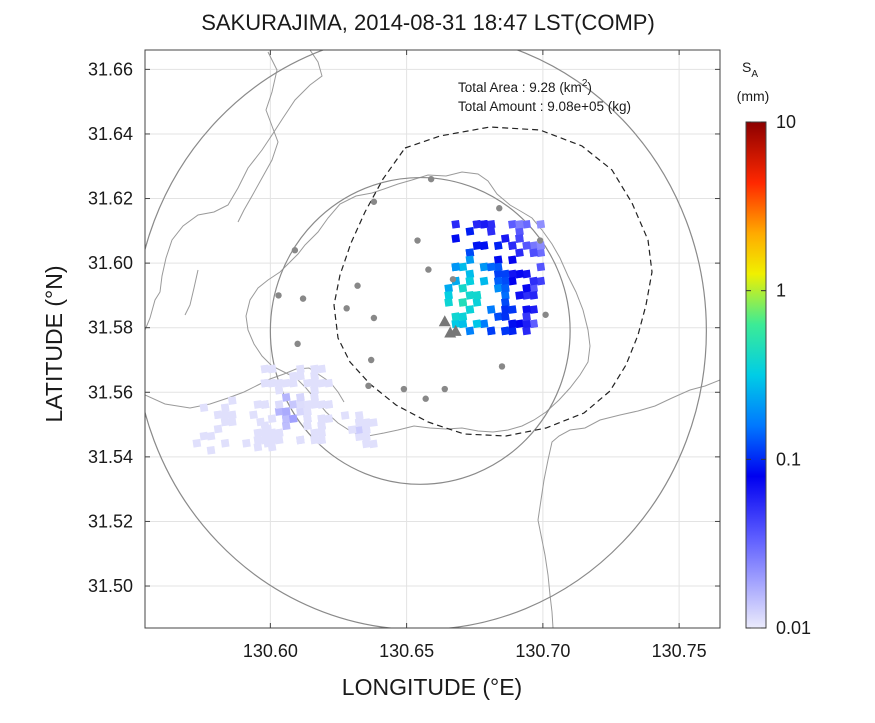 This screenshot has height=723, width=875. I want to click on island-outline, so click(418, 304).